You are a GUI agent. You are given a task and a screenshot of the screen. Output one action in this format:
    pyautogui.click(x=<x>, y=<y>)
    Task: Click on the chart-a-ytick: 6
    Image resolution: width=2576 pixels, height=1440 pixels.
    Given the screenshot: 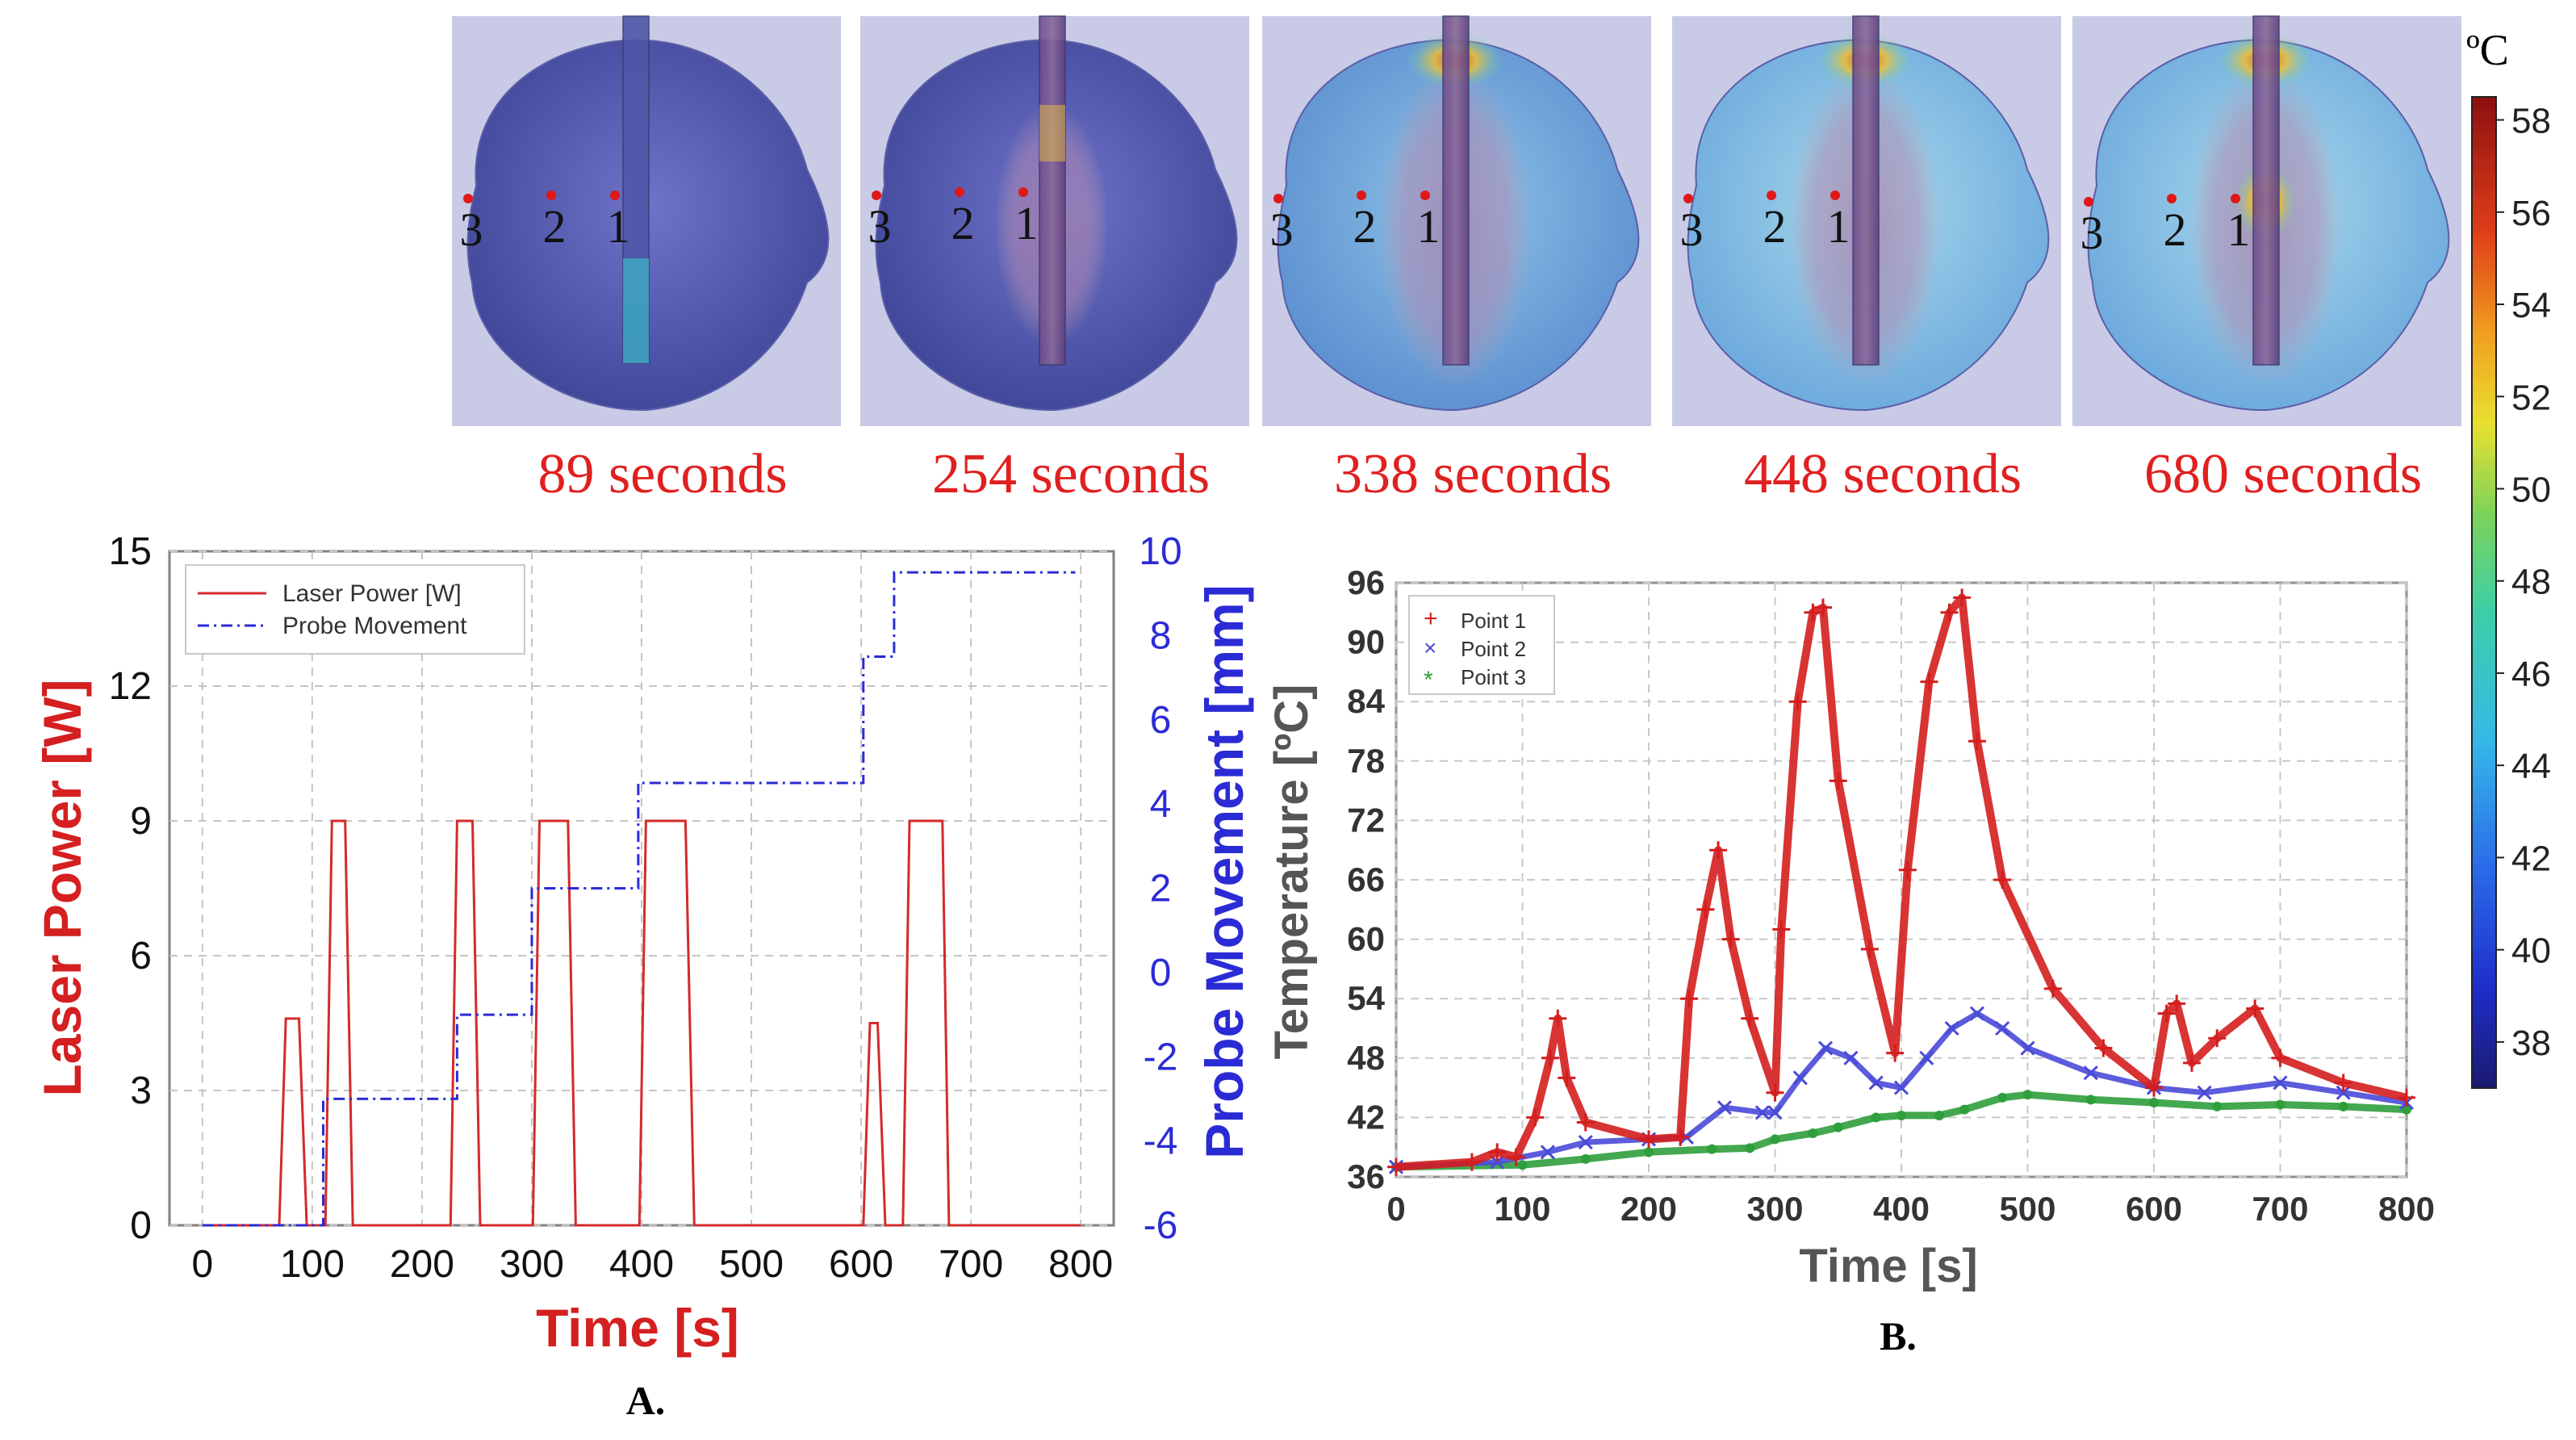 What is the action you would take?
    pyautogui.click(x=141, y=956)
    